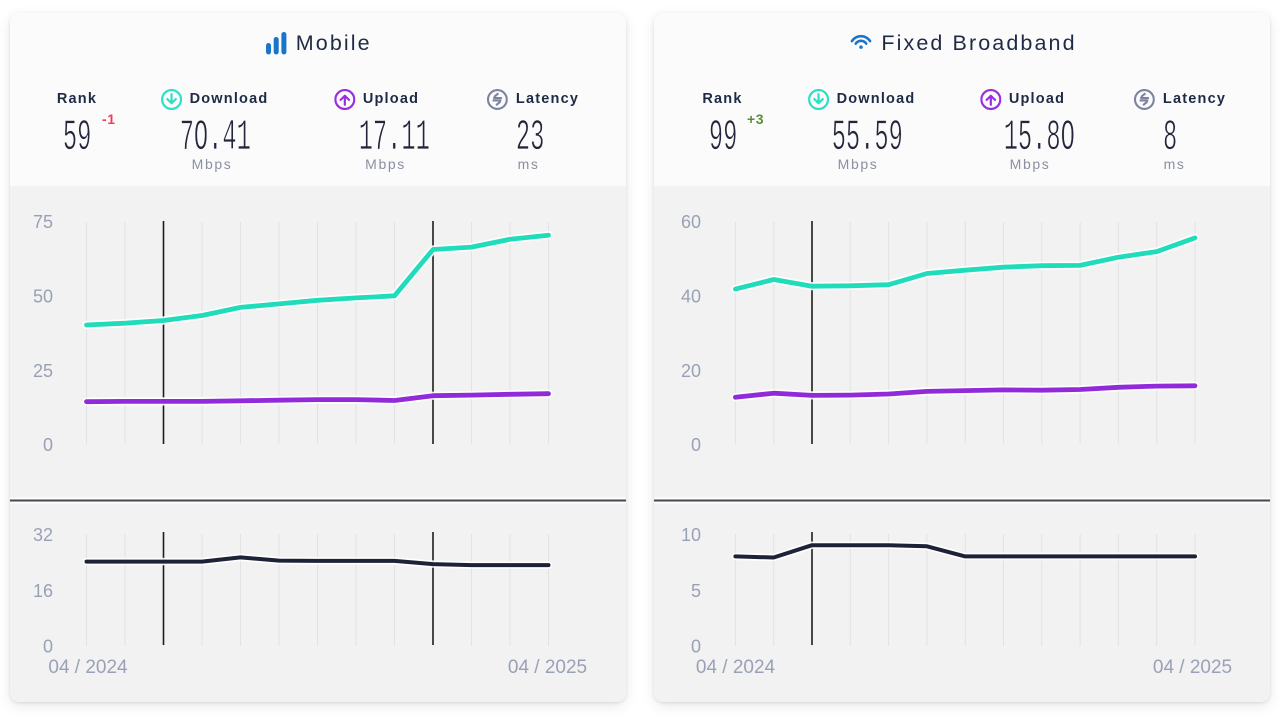 The width and height of the screenshot is (1280, 720). Describe the element at coordinates (43, 222) in the screenshot. I see `svg-text: 75` at that location.